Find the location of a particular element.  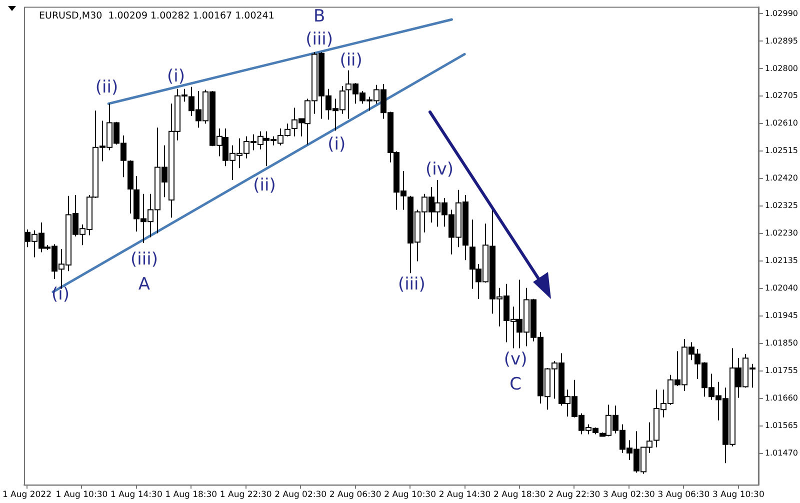

y-tick-label: 1.02800 is located at coordinates (781, 68).